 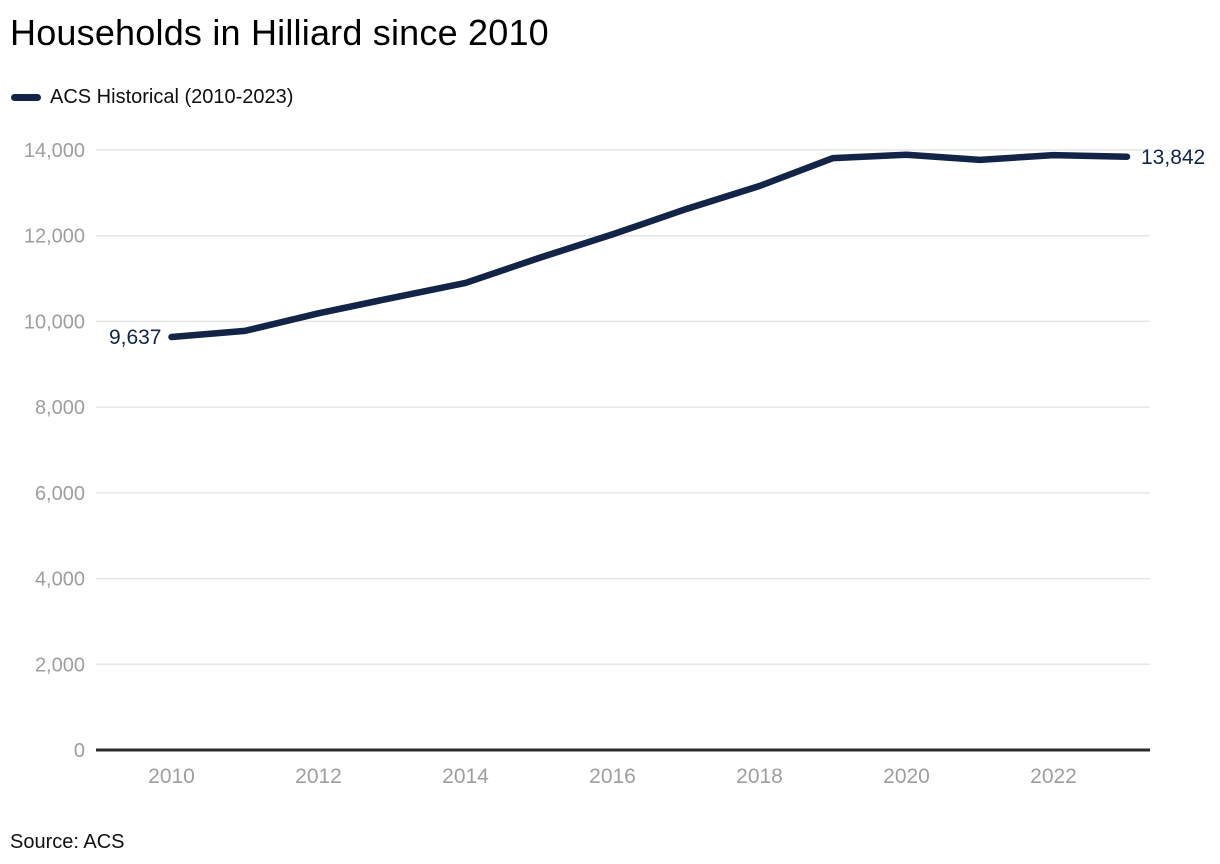 What do you see at coordinates (60, 665) in the screenshot?
I see `y-tick-label: 2,000` at bounding box center [60, 665].